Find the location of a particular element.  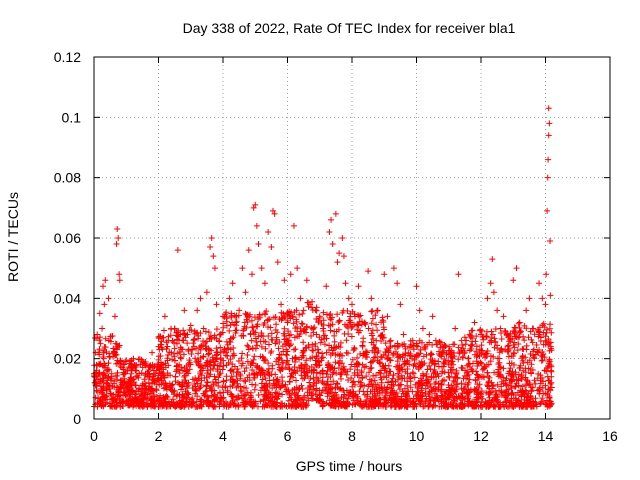

x-tick-label: 0 is located at coordinates (94, 436).